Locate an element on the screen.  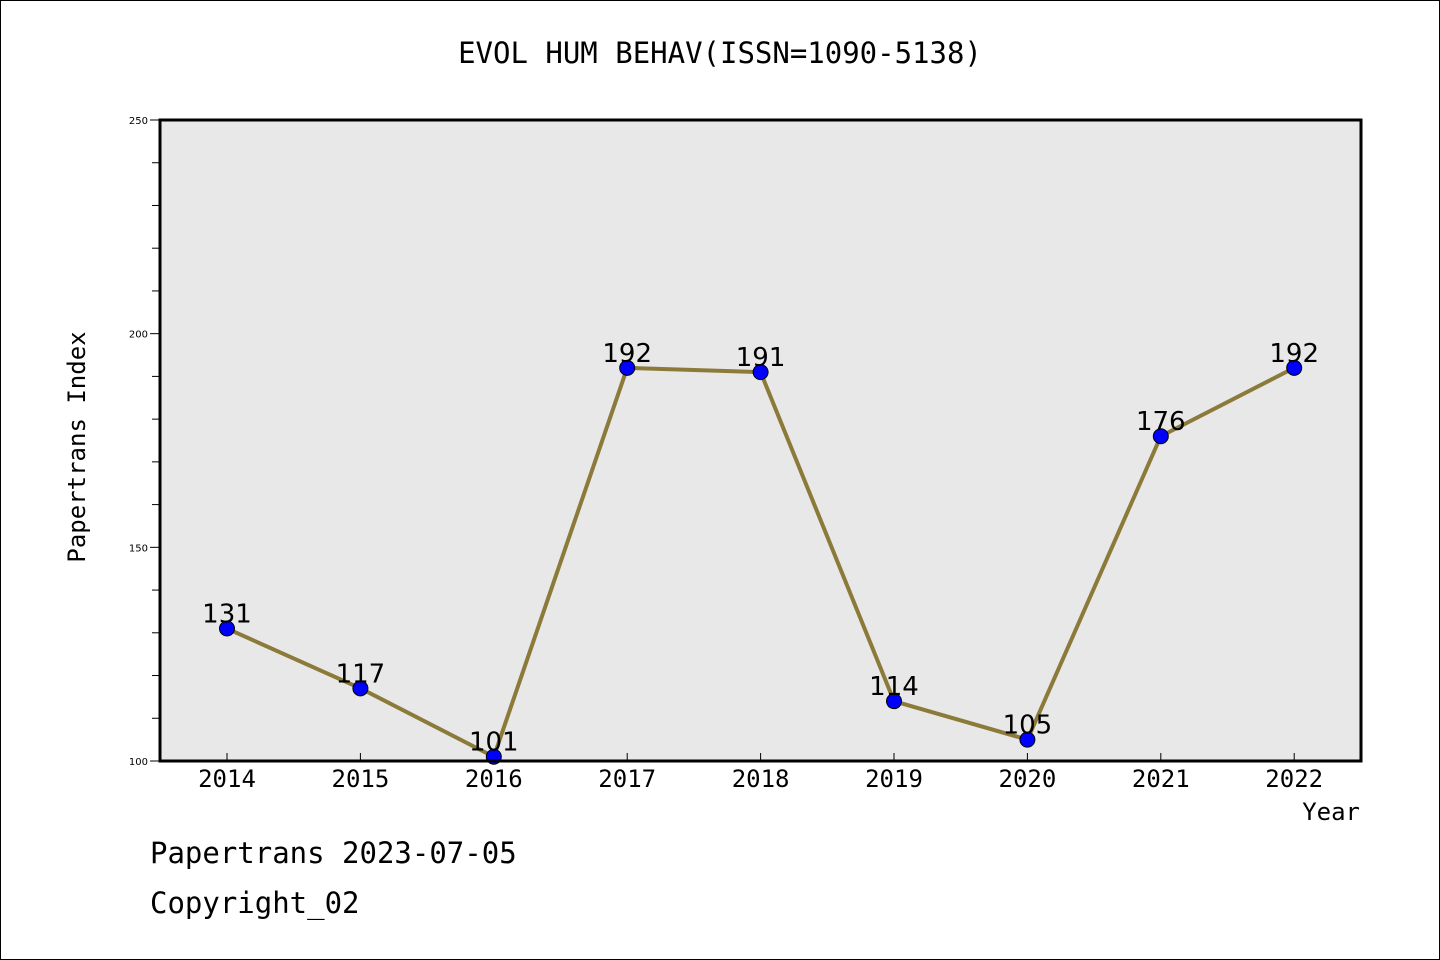
y-tick-label: 200 is located at coordinates (138, 335).